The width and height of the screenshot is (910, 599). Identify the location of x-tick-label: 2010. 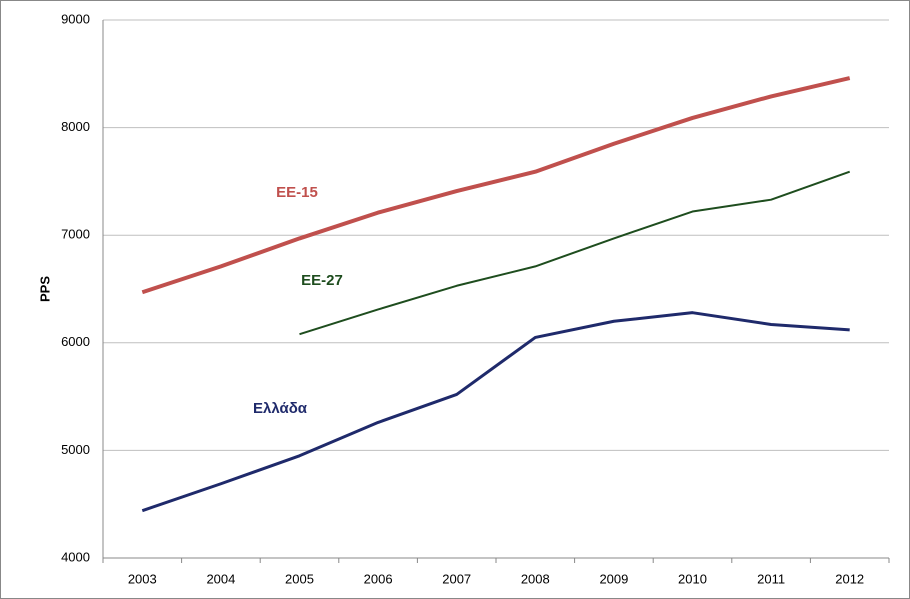
(692, 578).